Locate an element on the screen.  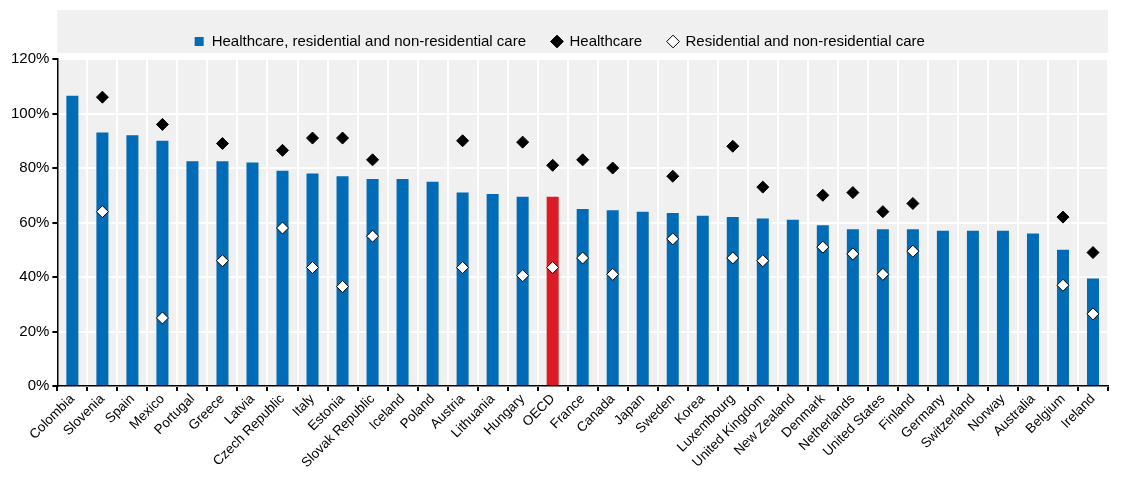
y-tick-label: 100% is located at coordinates (30, 112).